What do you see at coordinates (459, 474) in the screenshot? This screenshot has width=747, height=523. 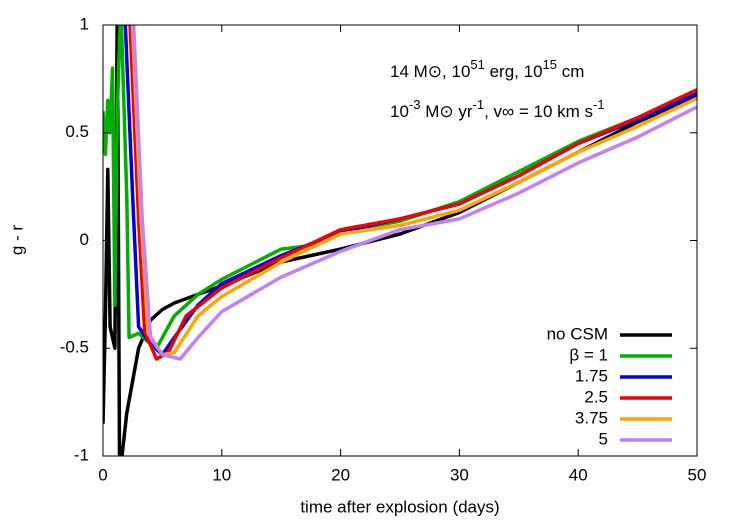 I see `x-tick-label: 30` at bounding box center [459, 474].